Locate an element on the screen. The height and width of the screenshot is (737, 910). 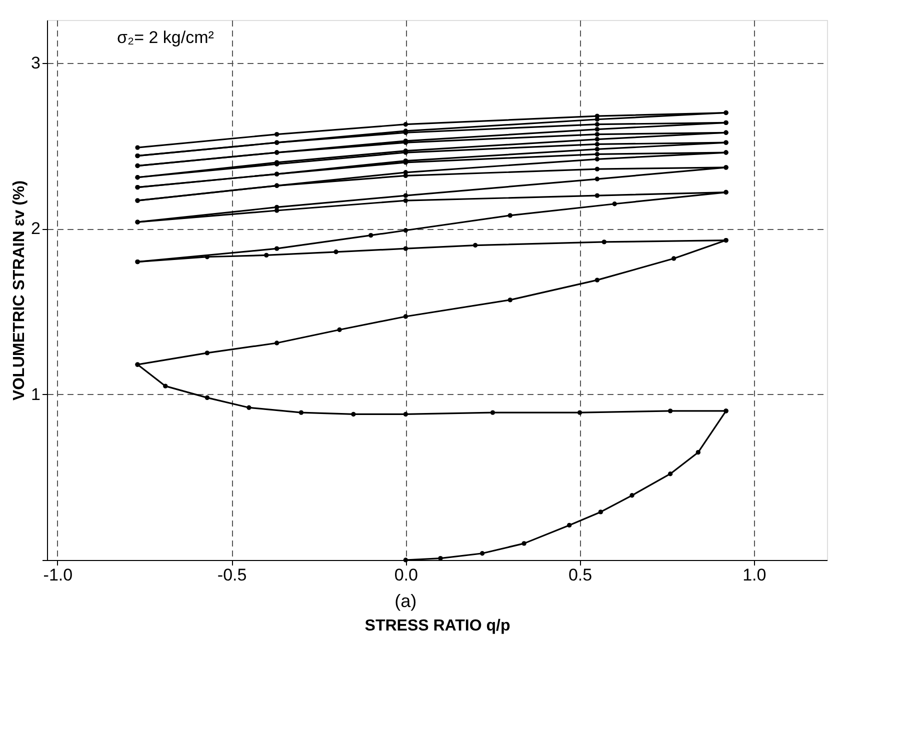
x-axis-title: STRESS RATIO q/p is located at coordinates (437, 626).